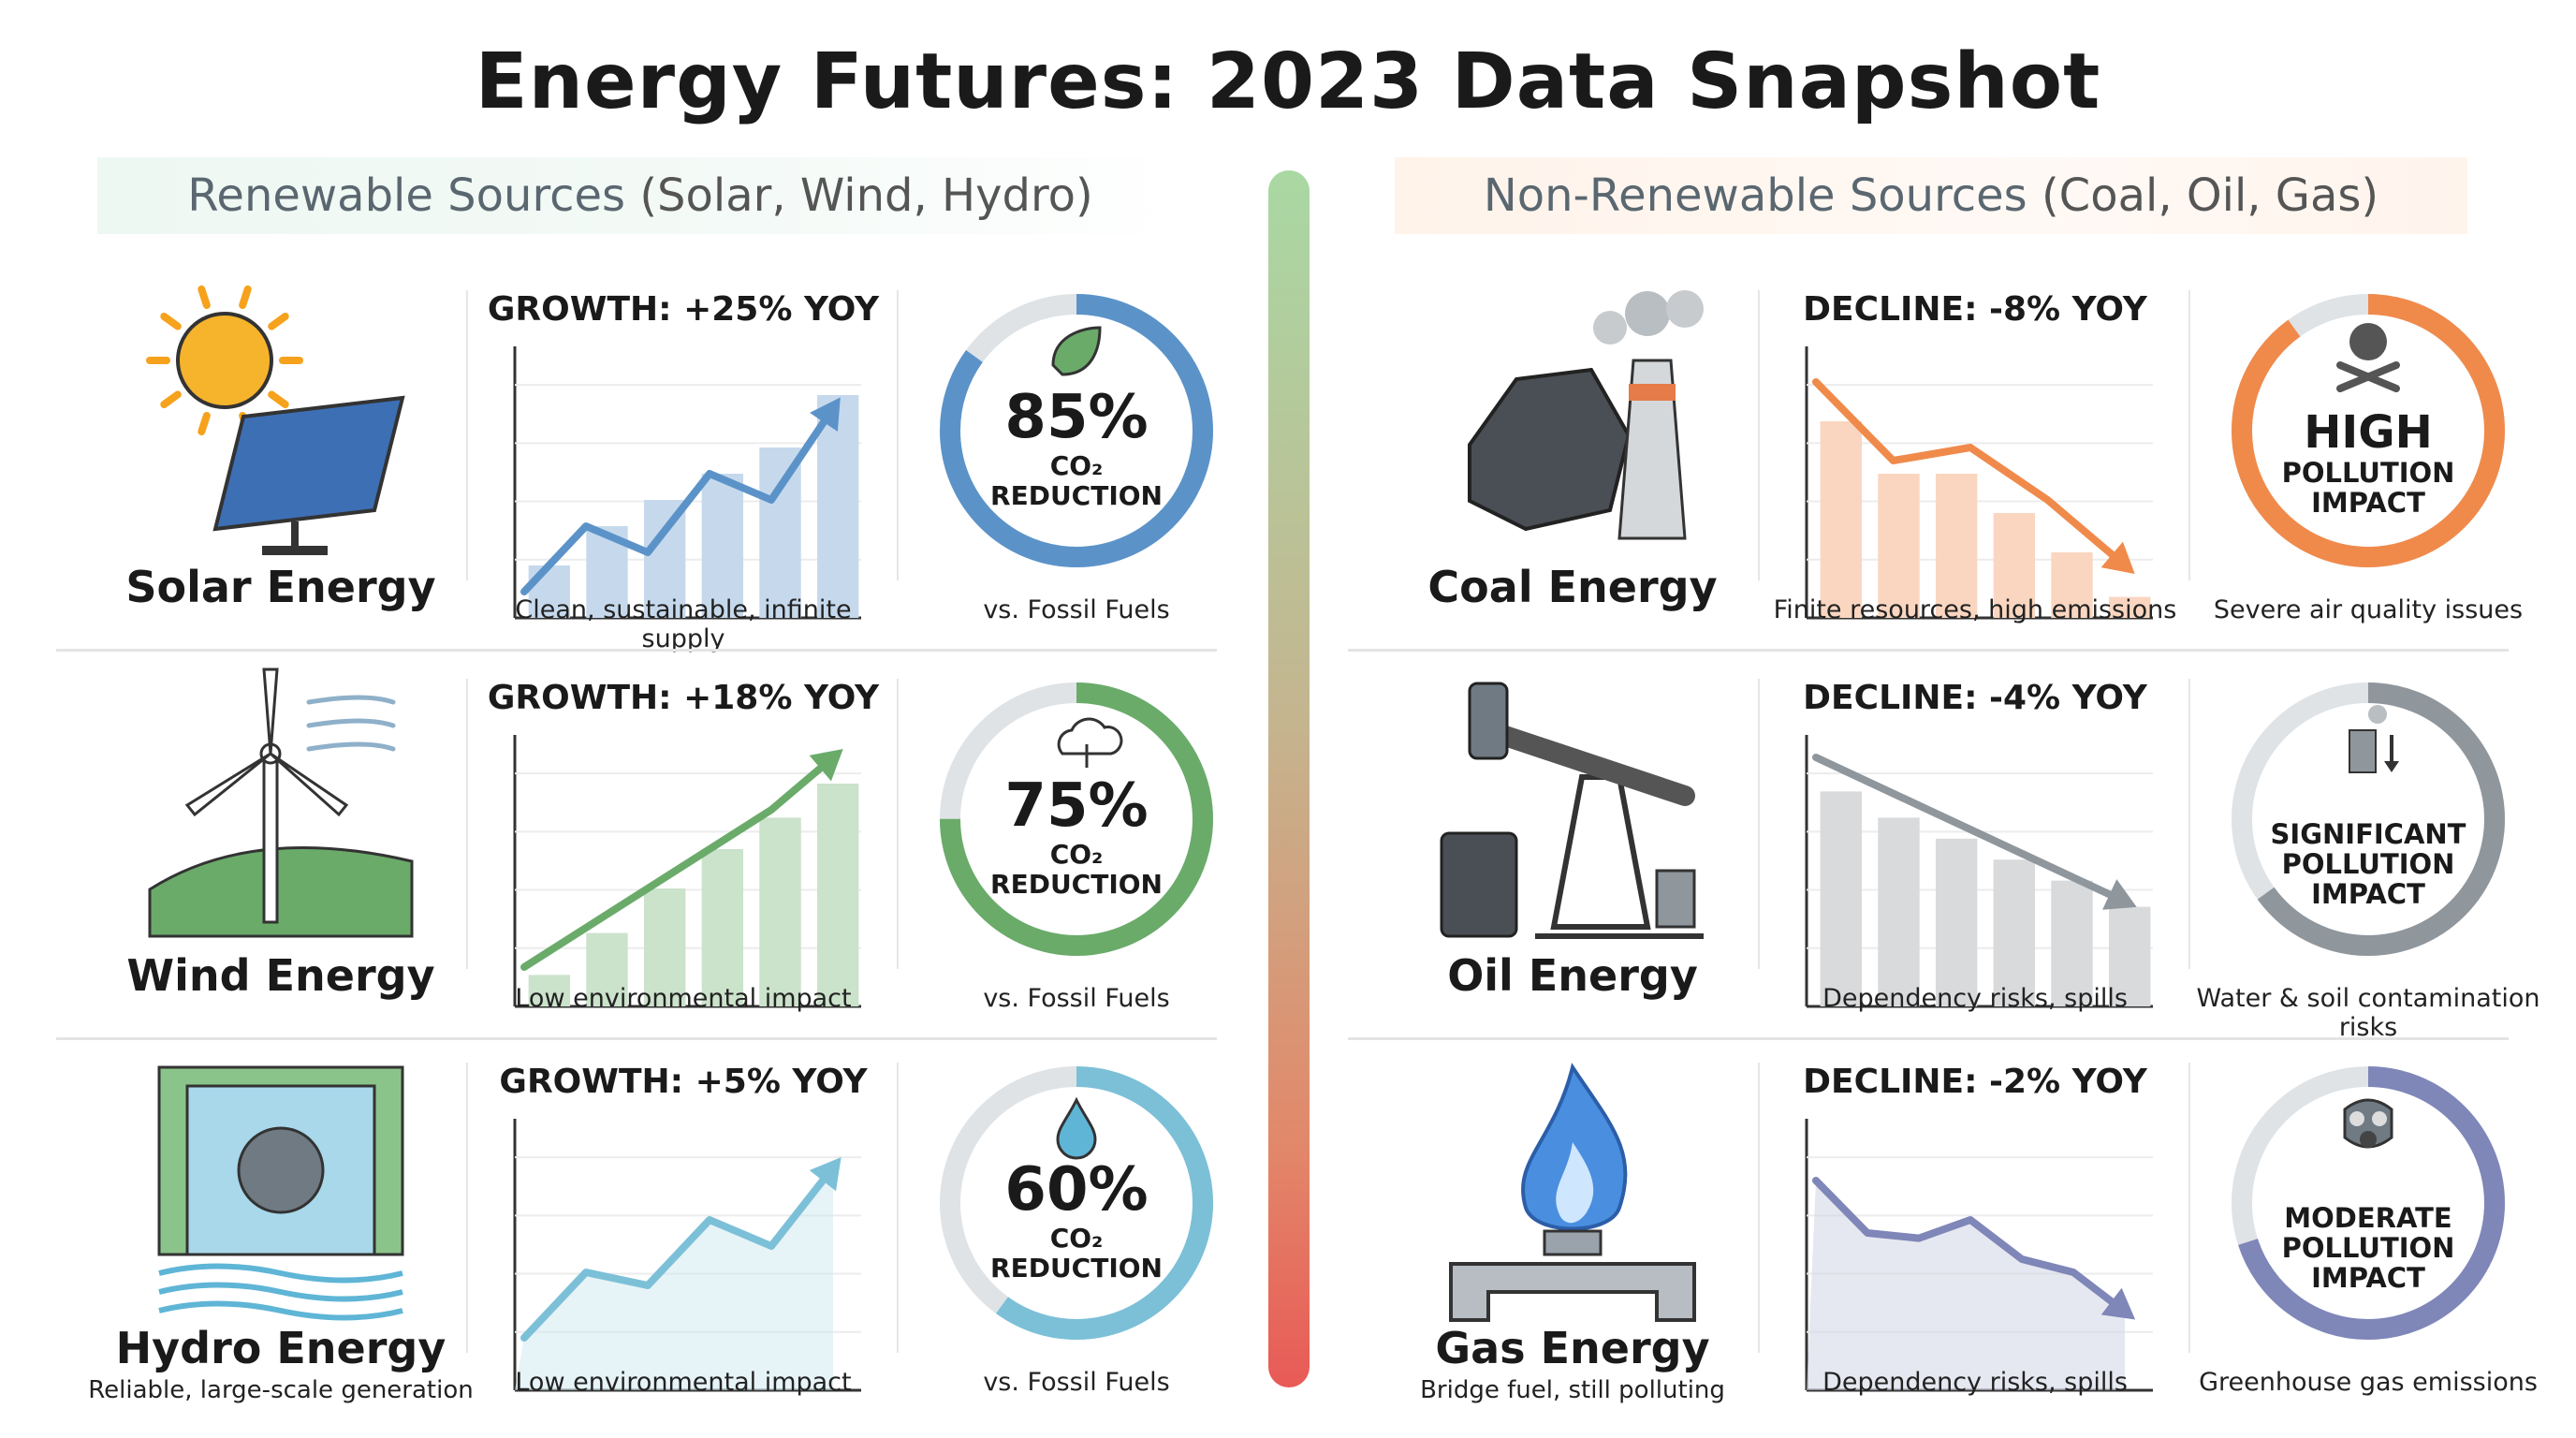 This screenshot has width=2576, height=1438. I want to click on hydro-ring-caption: vs. Fossil Fuels, so click(1077, 1382).